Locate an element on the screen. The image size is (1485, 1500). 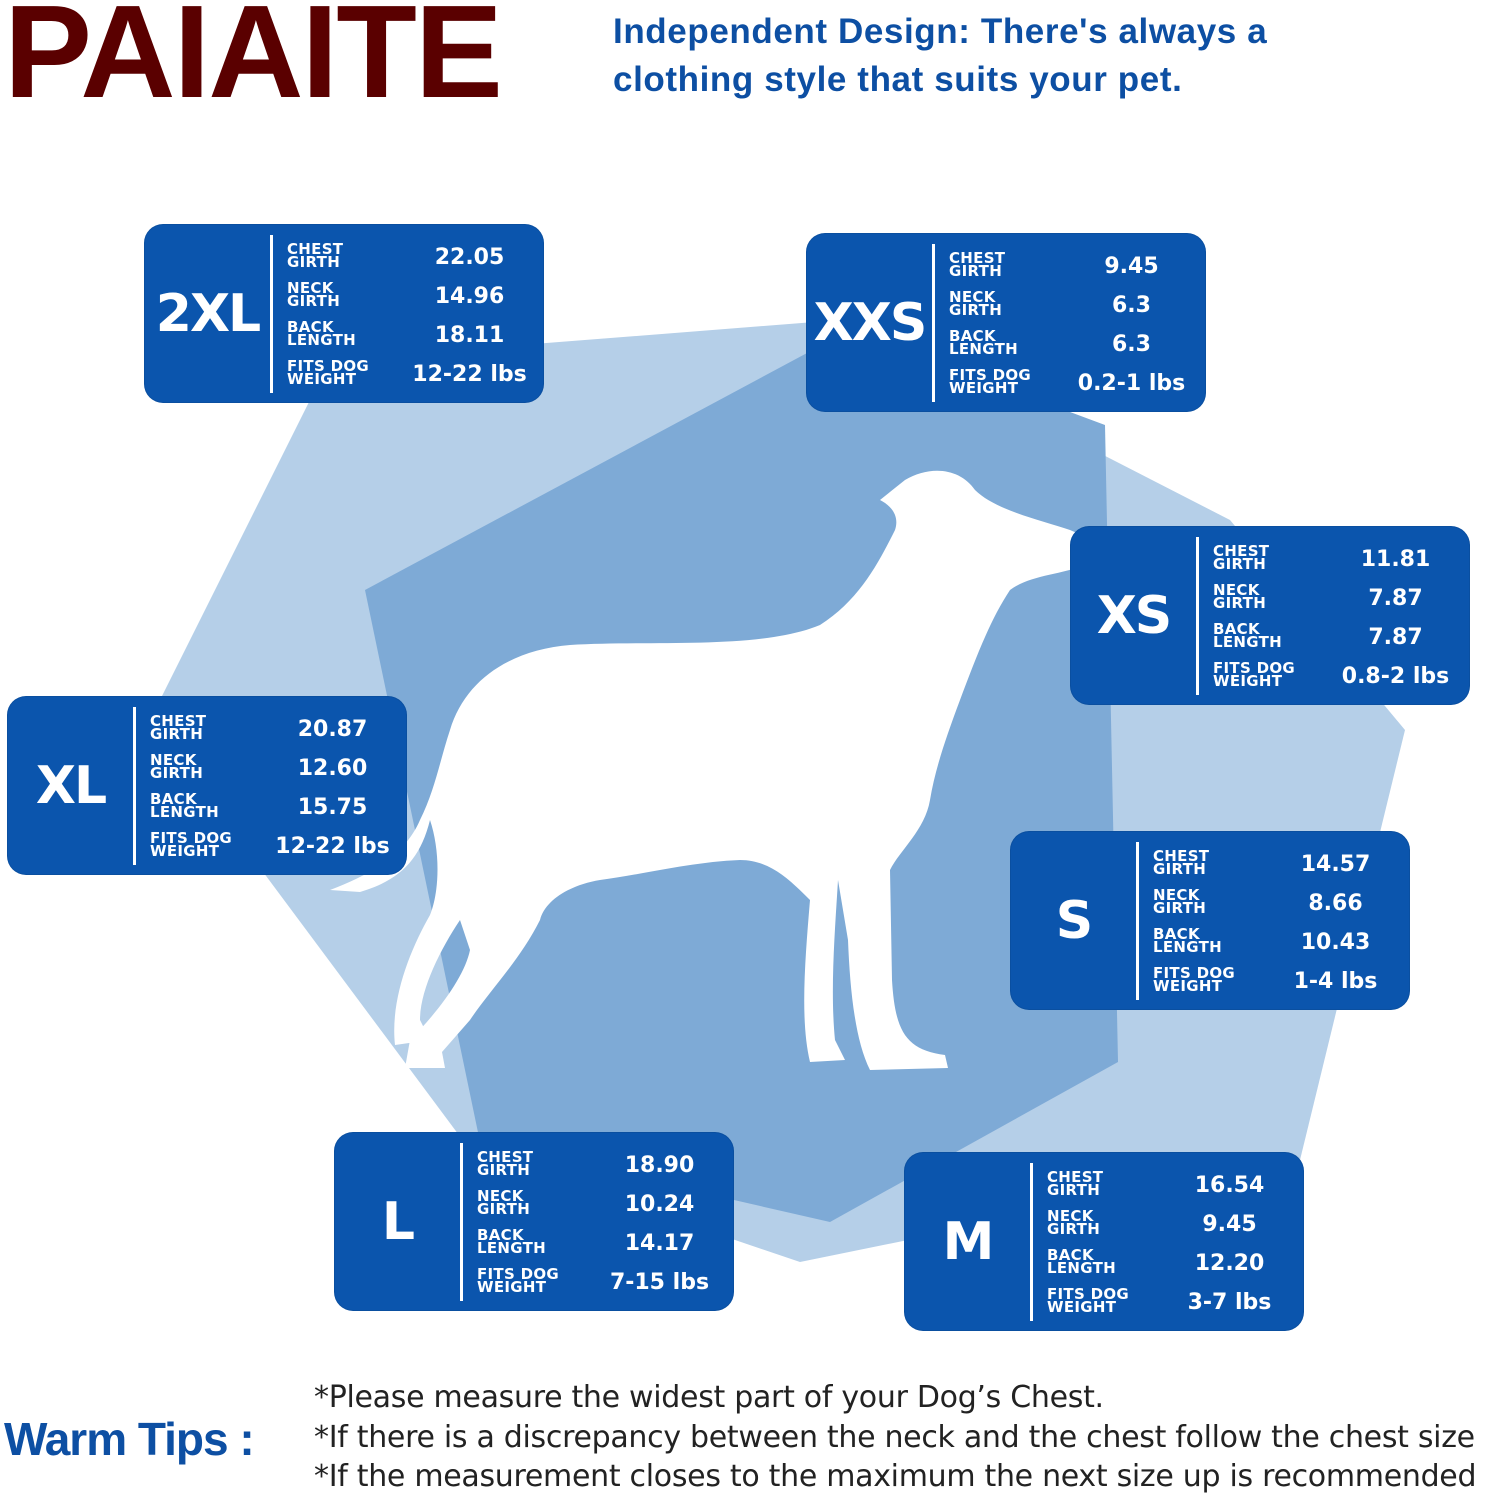
value-neck: 14.96 is located at coordinates (469, 296).